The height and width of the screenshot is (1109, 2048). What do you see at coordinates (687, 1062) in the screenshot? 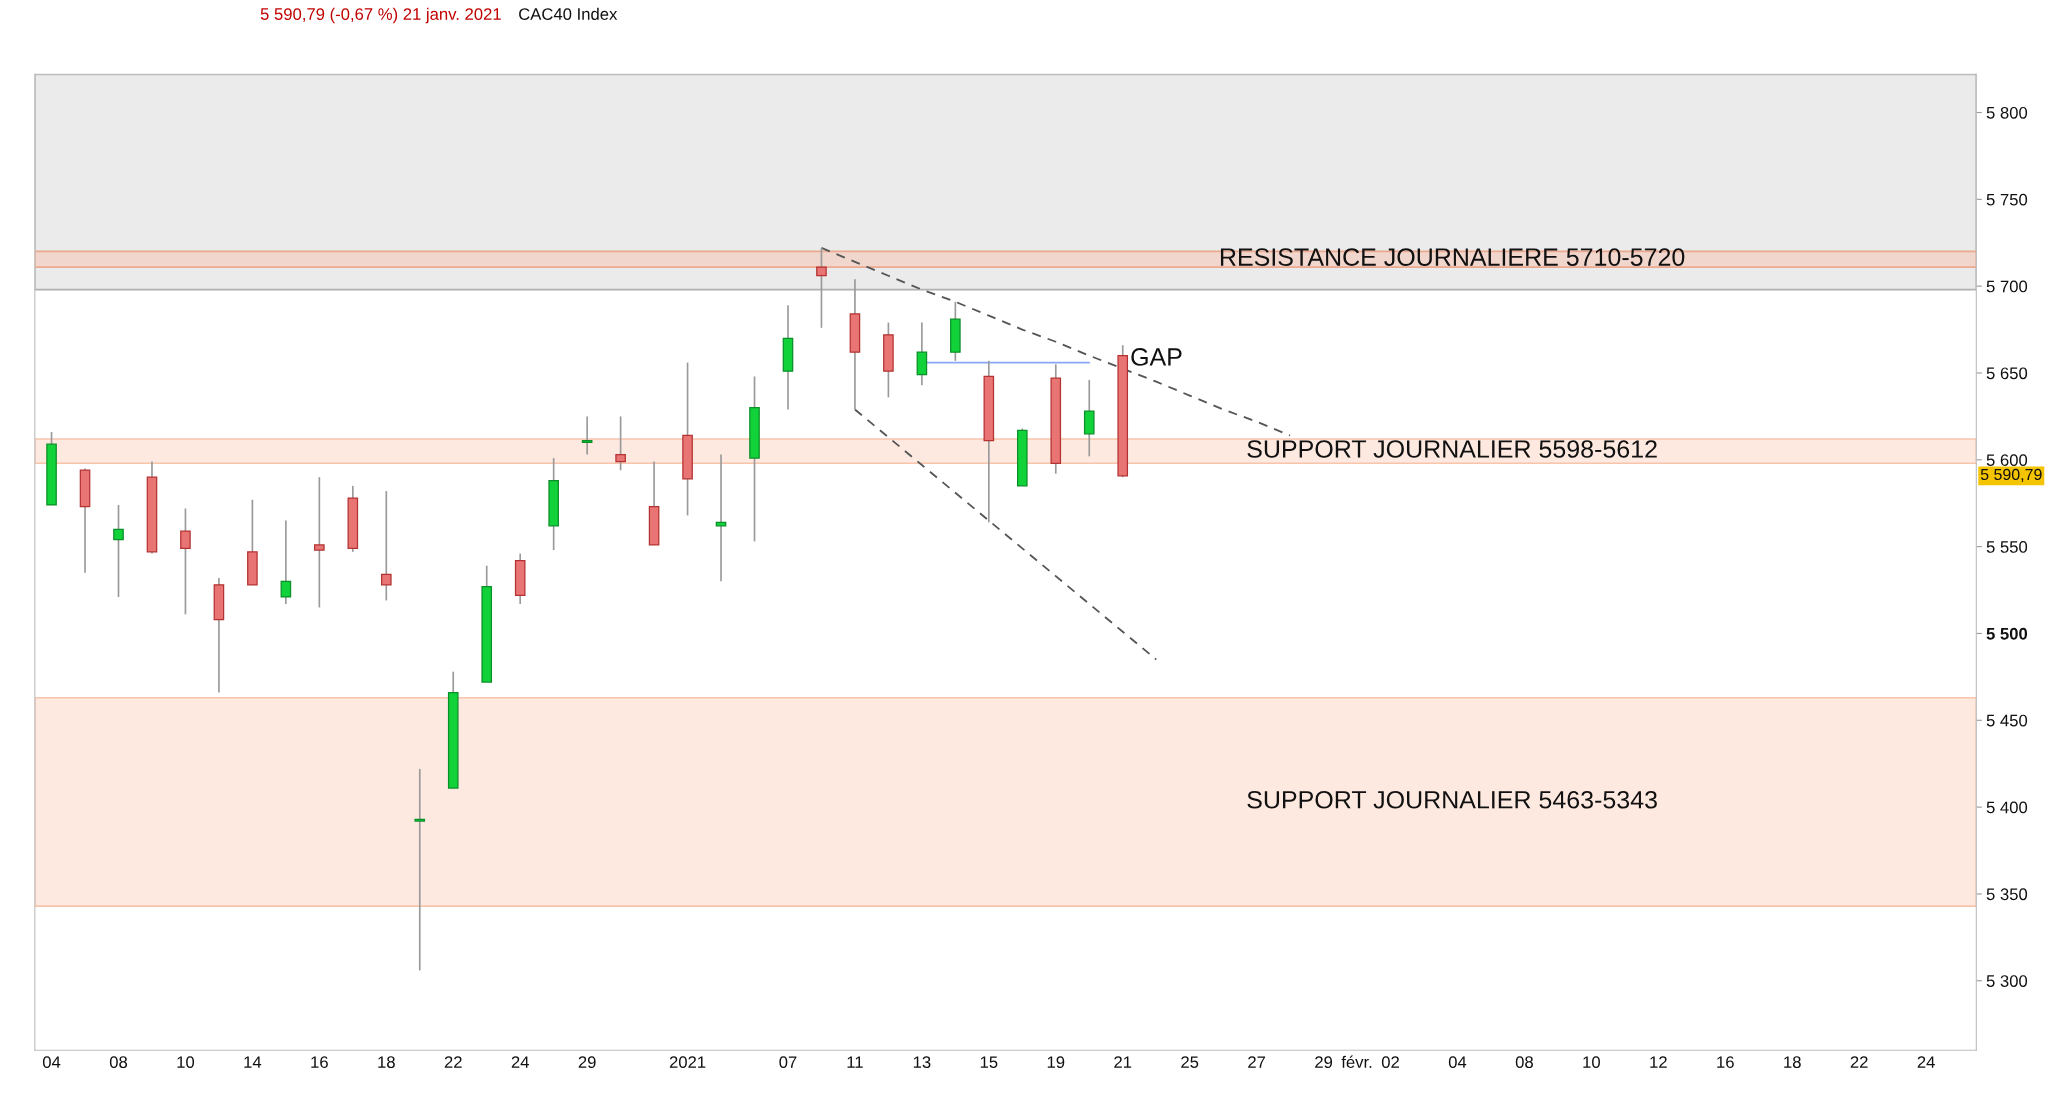
I see `x-tick-label: 2021` at bounding box center [687, 1062].